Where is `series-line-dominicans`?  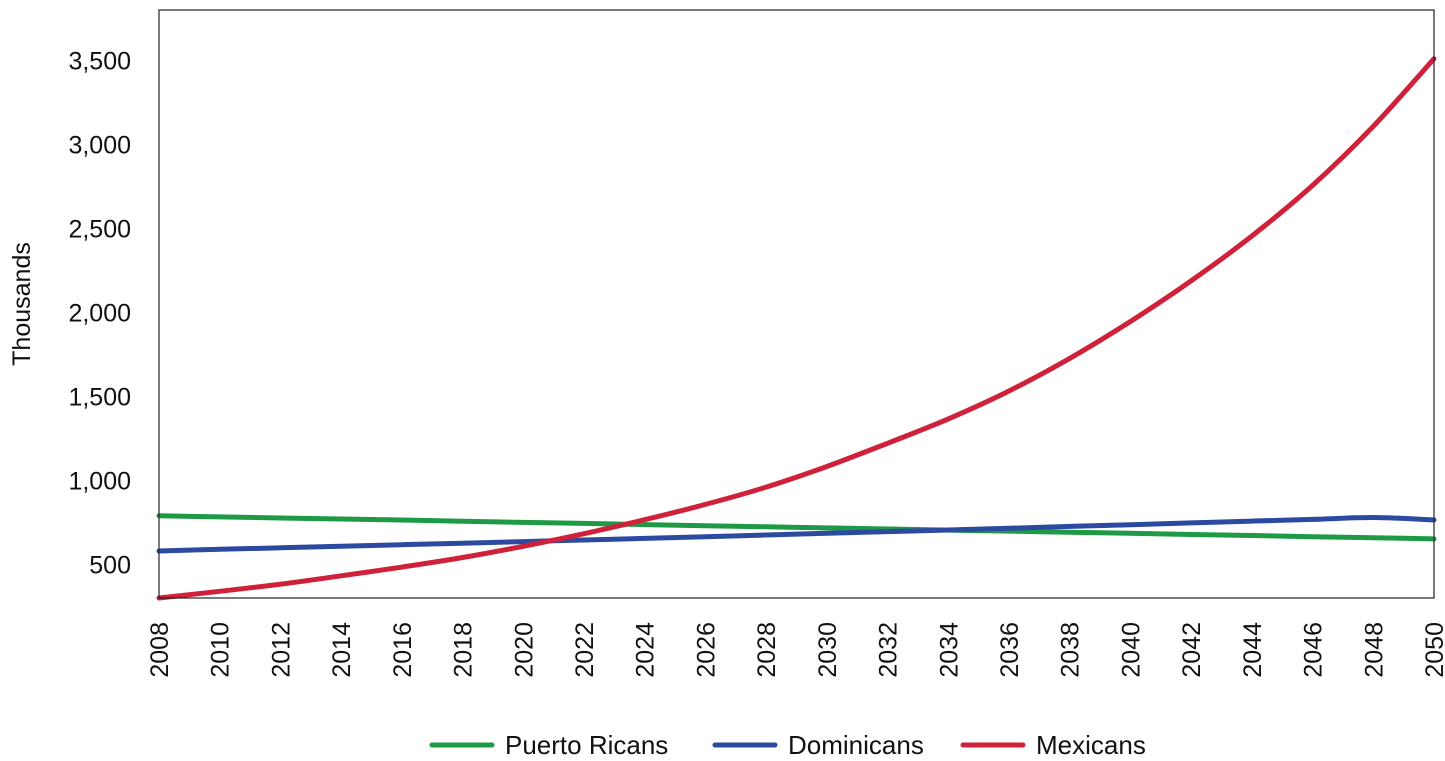 series-line-dominicans is located at coordinates (796, 534).